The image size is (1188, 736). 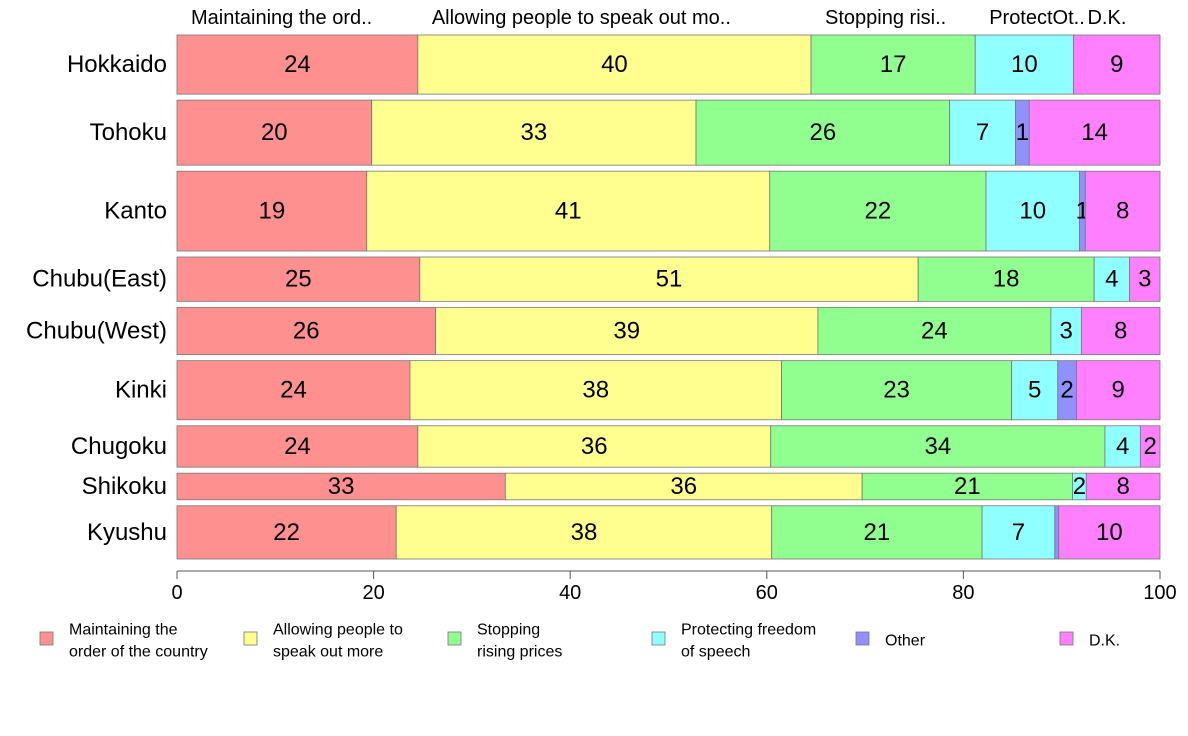 I want to click on series-header-label: D.K., so click(x=1106, y=18).